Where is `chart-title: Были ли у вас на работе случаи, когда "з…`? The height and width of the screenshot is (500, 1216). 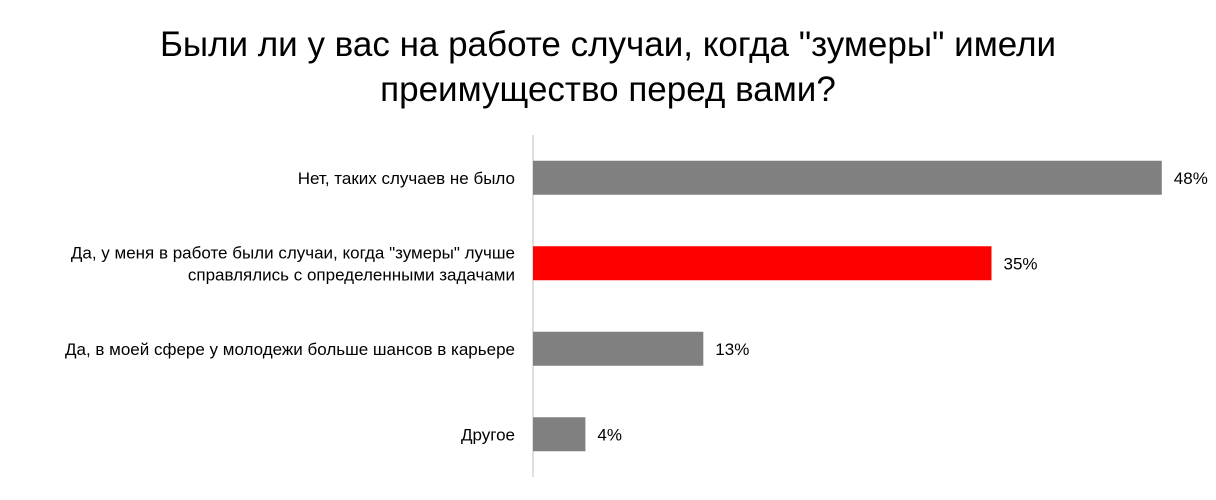 chart-title: Были ли у вас на работе случаи, когда "з… is located at coordinates (608, 67).